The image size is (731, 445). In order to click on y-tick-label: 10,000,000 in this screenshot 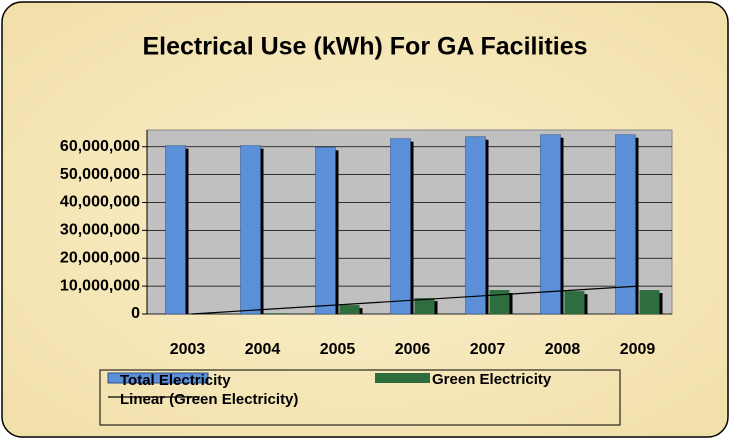, I will do `click(100, 285)`.